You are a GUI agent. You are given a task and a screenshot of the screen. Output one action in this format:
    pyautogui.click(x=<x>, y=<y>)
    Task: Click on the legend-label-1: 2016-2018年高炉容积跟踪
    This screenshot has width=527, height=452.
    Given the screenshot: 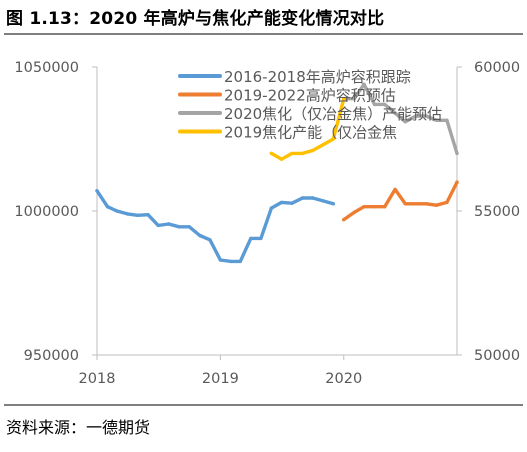 What is the action you would take?
    pyautogui.click(x=317, y=77)
    